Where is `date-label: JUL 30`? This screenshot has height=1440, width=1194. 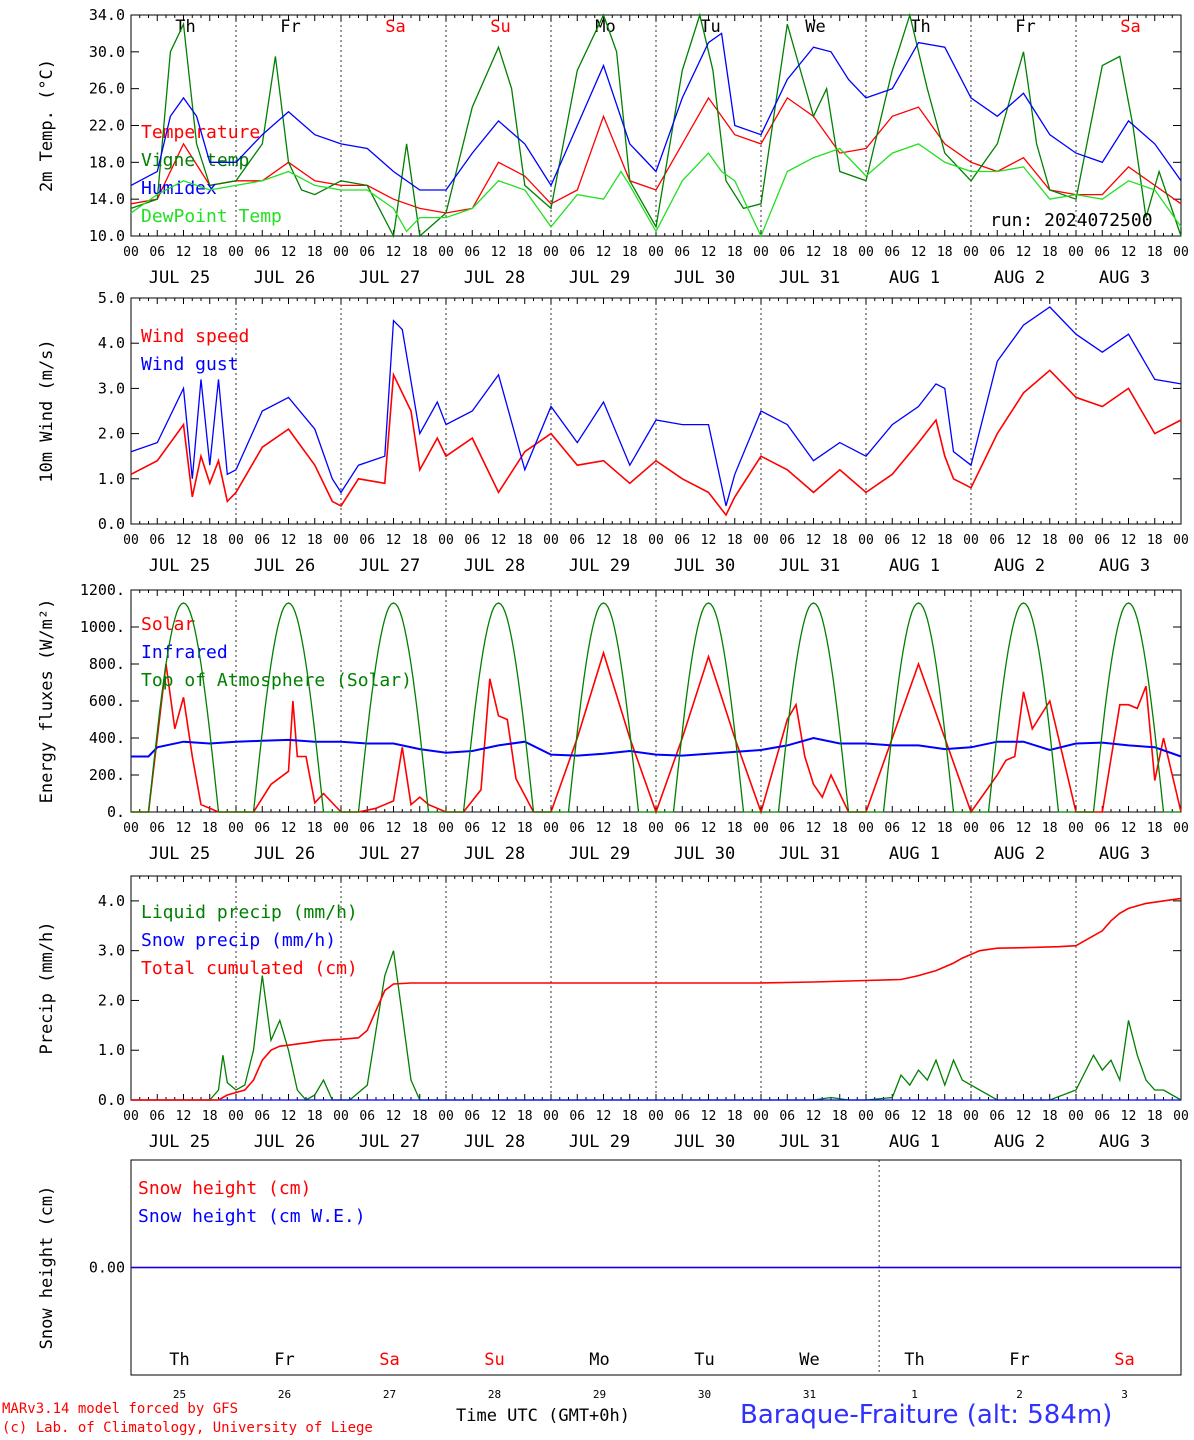 date-label: JUL 30 is located at coordinates (704, 566).